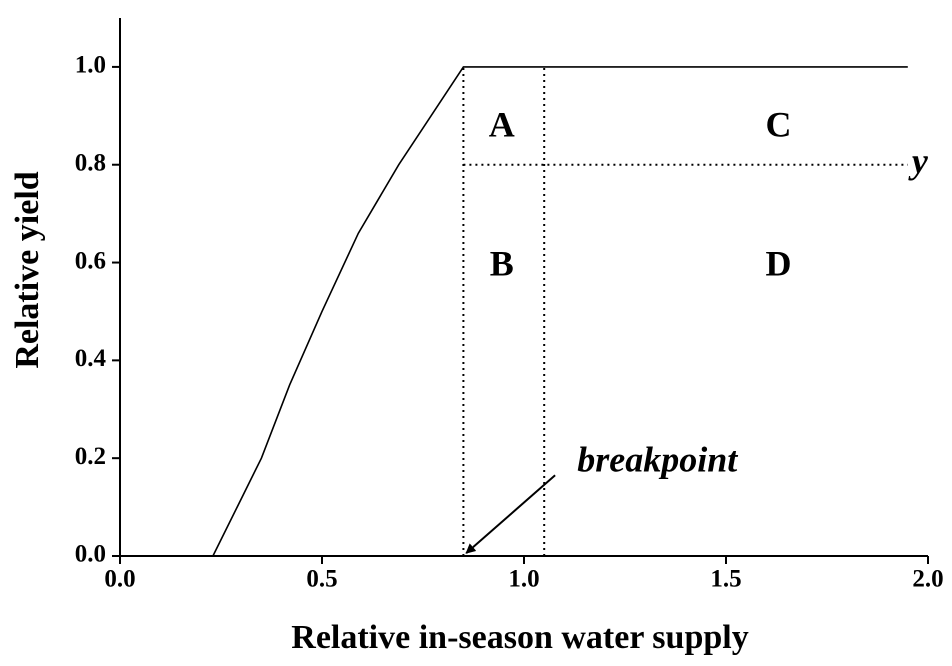  Describe the element at coordinates (90, 456) in the screenshot. I see `y-tick-label: 0.2` at that location.